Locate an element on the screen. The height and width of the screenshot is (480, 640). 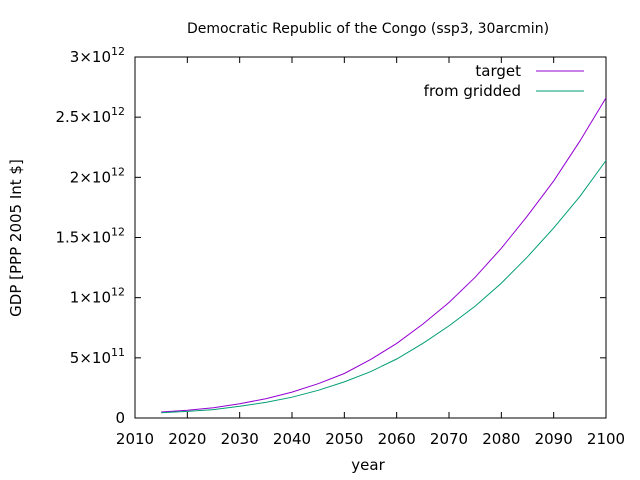
y-tick-label: 1.5×10¹² is located at coordinates (90, 236).